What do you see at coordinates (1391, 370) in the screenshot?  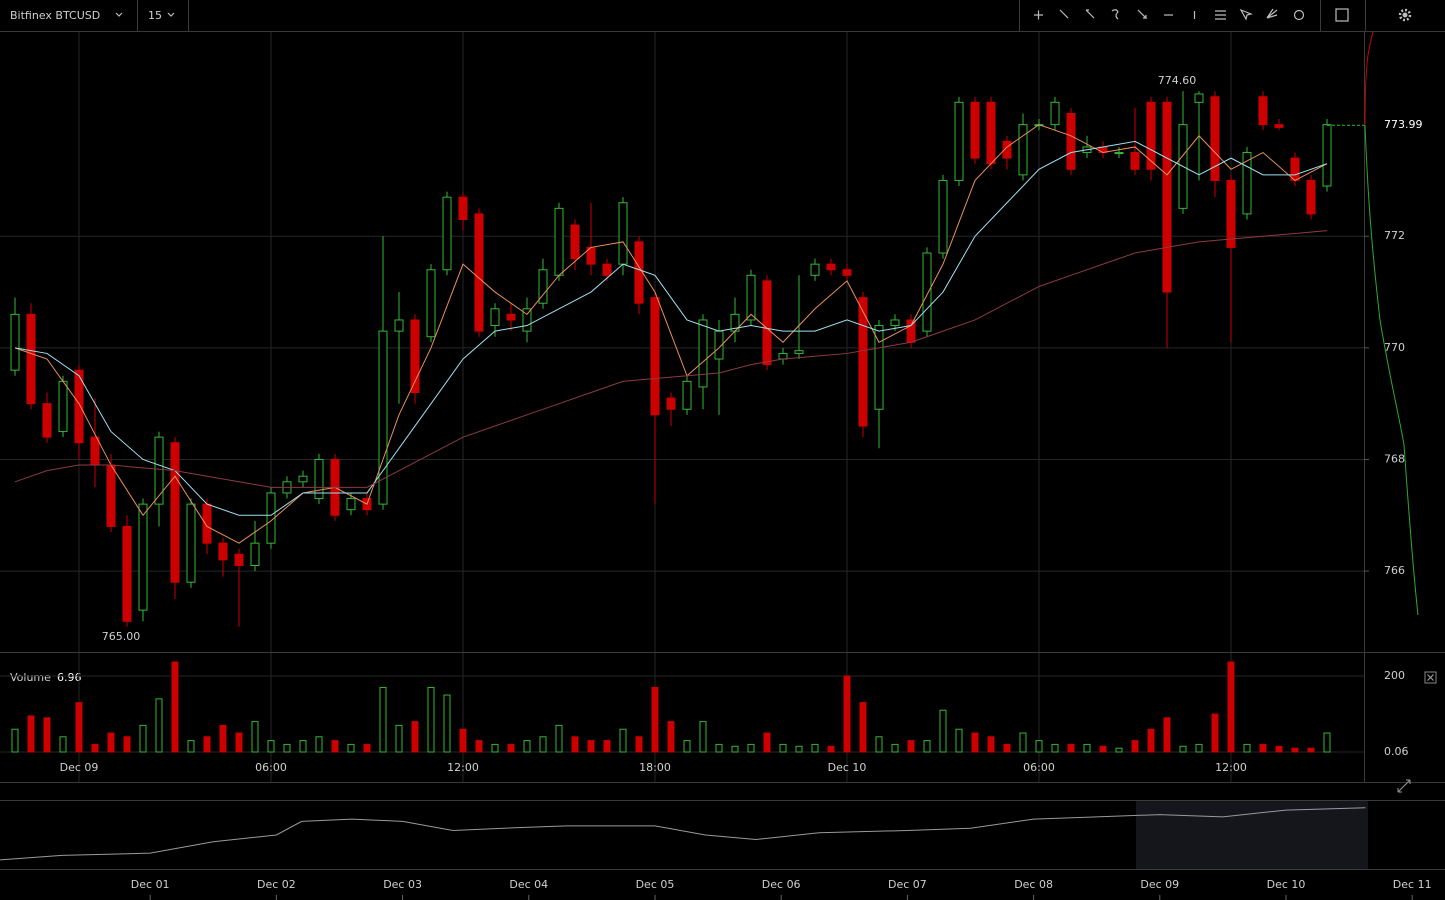 I see `depth-bids` at bounding box center [1391, 370].